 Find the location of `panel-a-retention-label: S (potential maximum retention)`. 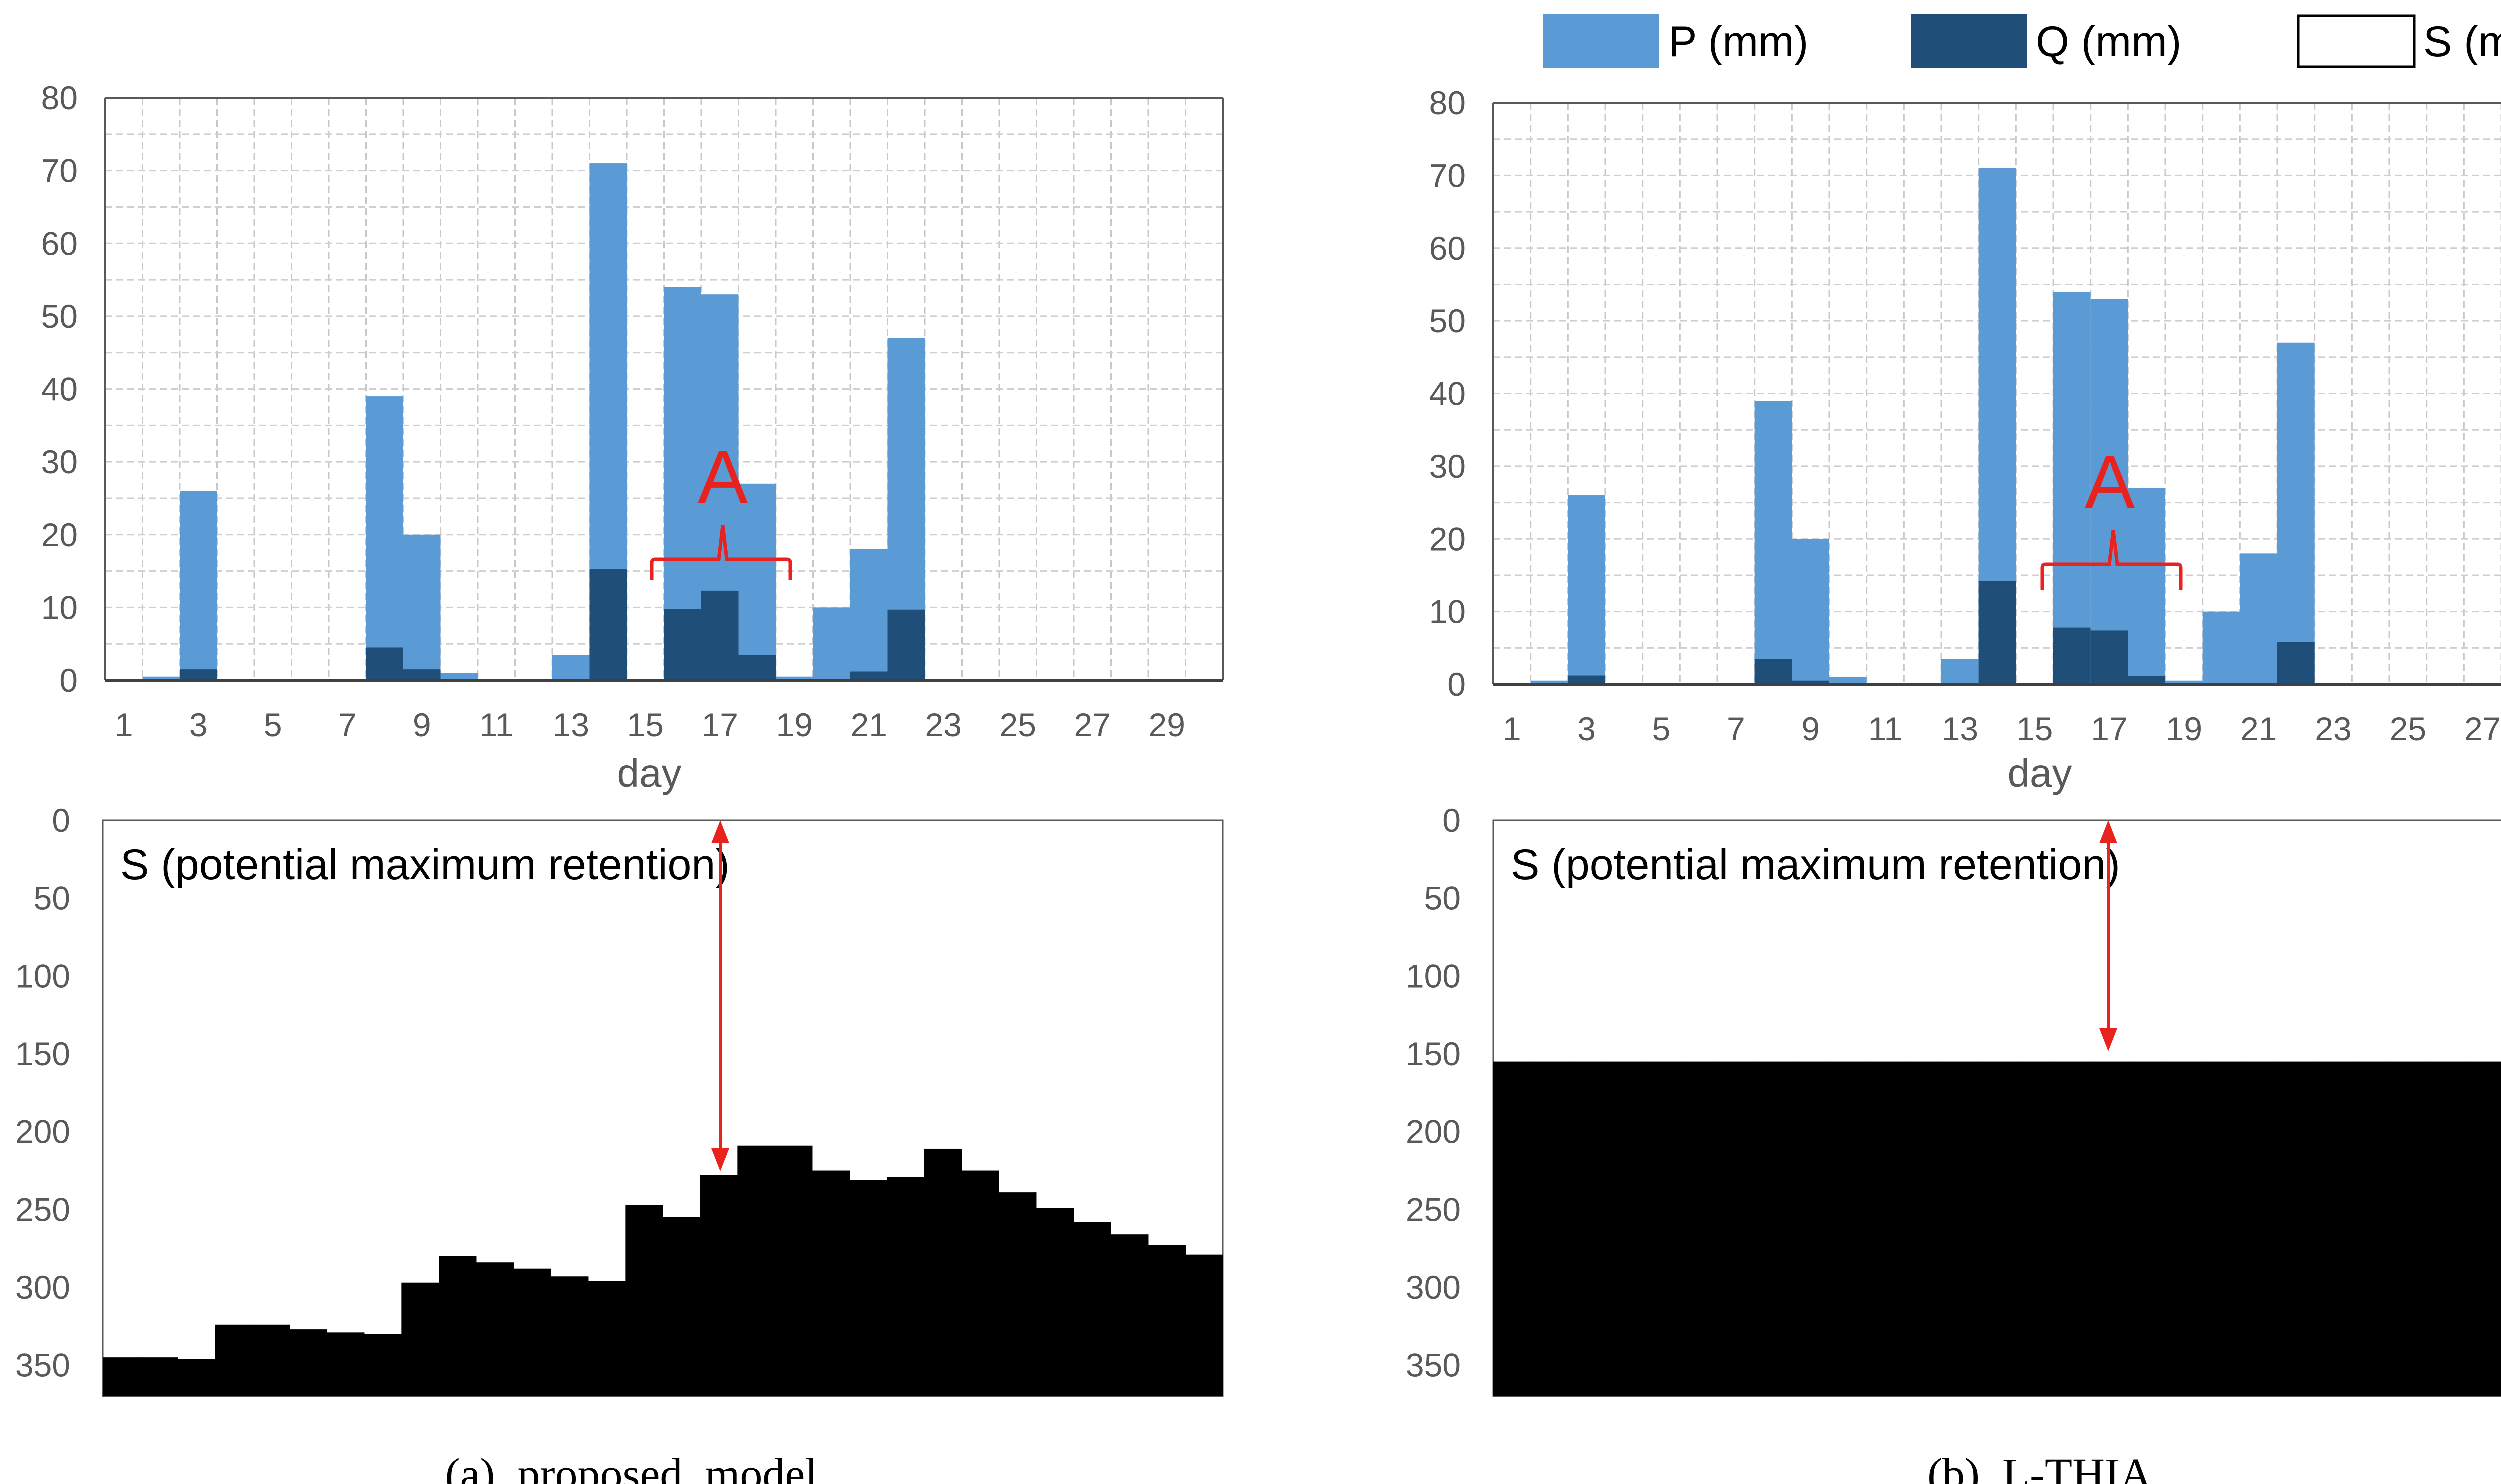

panel-a-retention-label: S (potential maximum retention) is located at coordinates (425, 865).